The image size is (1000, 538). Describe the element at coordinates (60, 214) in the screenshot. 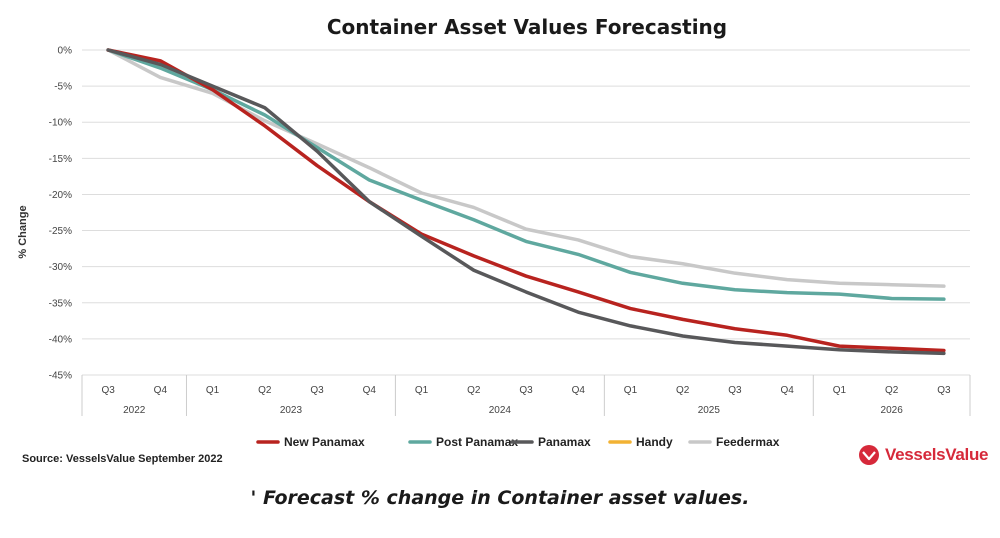

I see `y-axis: 0% -5% -10% -15% -20% -25% -30% -35% -40% -45%` at that location.